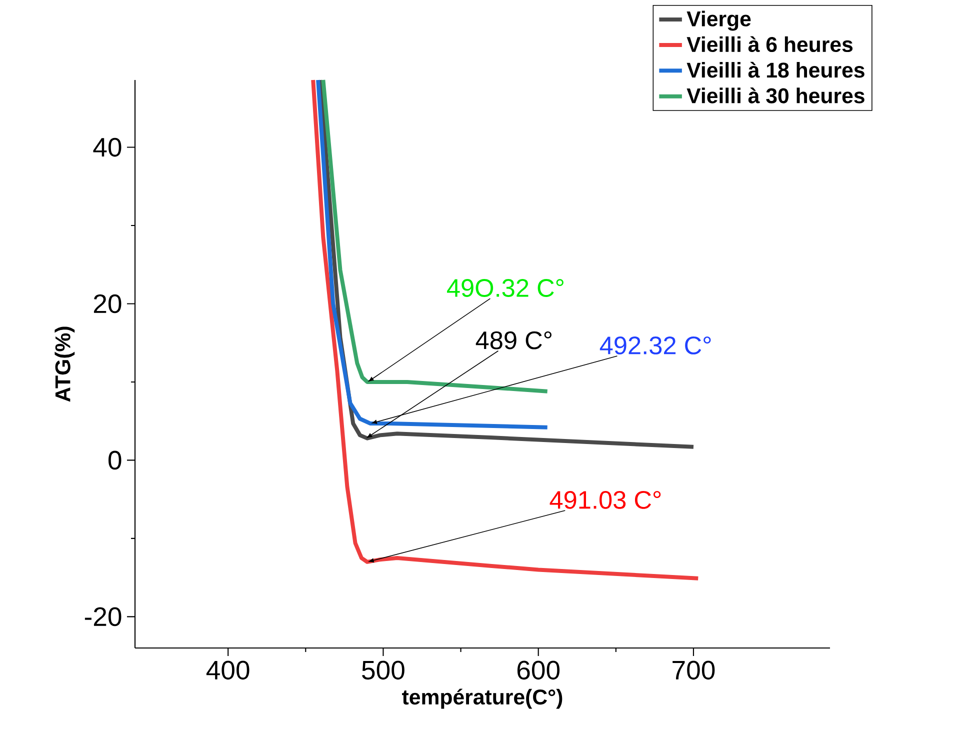 The image size is (976, 753). What do you see at coordinates (505, 288) in the screenshot?
I see `annotation: 49O.32 C°` at bounding box center [505, 288].